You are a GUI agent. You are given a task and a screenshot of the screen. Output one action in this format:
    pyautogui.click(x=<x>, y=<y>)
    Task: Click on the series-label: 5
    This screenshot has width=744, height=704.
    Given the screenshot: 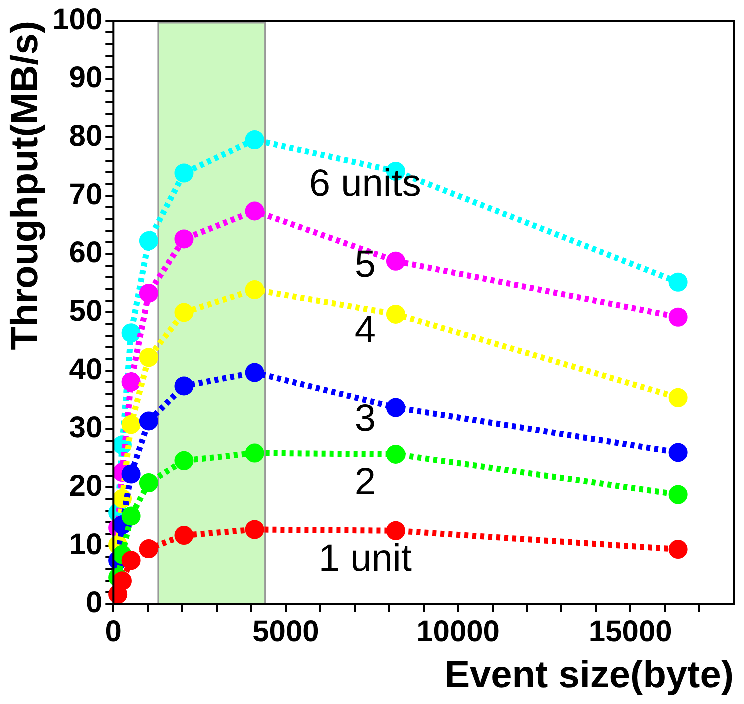 What is the action you would take?
    pyautogui.click(x=365, y=265)
    